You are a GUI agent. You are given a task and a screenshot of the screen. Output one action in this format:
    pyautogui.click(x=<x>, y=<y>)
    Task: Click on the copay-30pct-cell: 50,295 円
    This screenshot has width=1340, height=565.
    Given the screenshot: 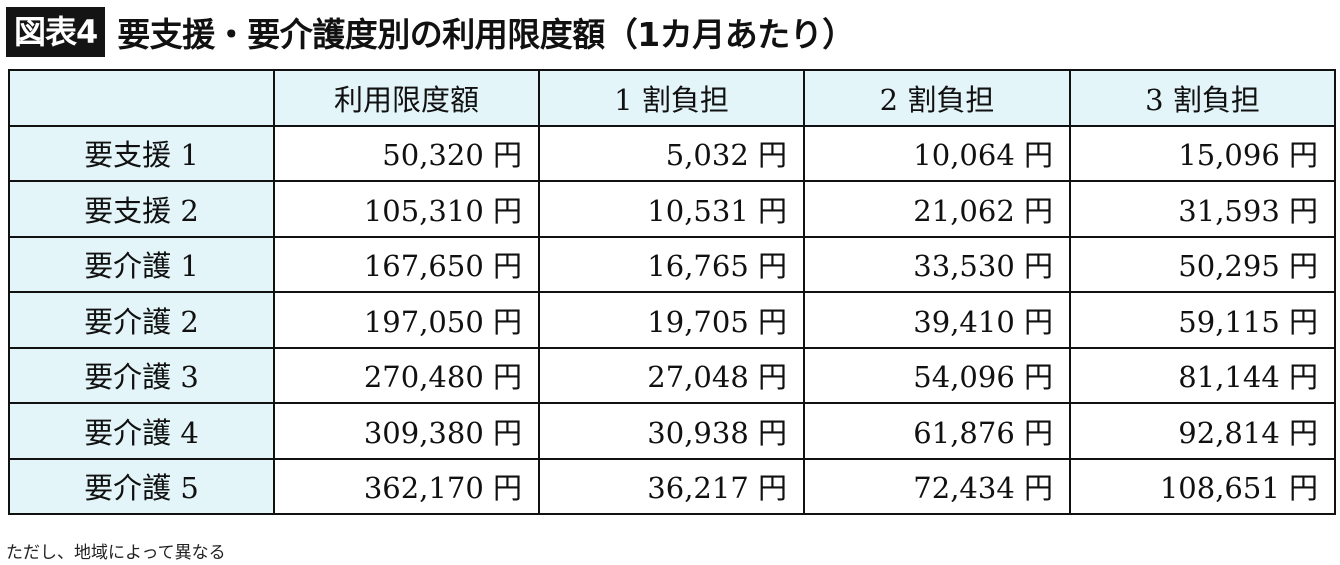 What is the action you would take?
    pyautogui.click(x=1202, y=264)
    